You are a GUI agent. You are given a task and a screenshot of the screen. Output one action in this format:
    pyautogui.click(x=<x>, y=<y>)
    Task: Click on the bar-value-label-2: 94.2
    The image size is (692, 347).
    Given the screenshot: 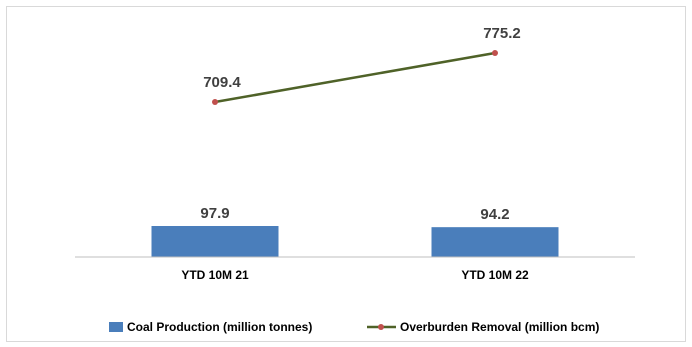 What is the action you would take?
    pyautogui.click(x=494, y=214)
    